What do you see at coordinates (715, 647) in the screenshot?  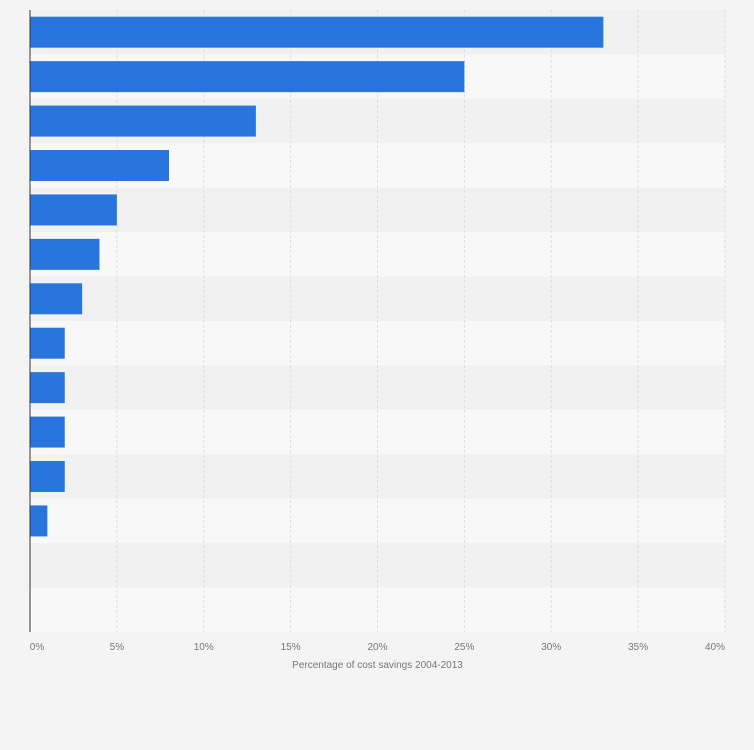 I see `x-tick-label: 40%` at bounding box center [715, 647].